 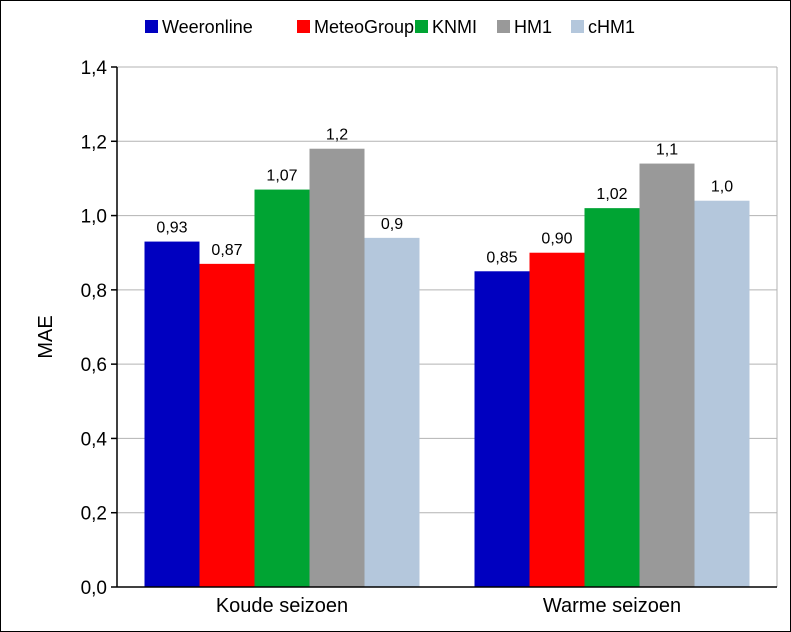 I want to click on y-tick-label: 0,6, so click(x=94, y=365).